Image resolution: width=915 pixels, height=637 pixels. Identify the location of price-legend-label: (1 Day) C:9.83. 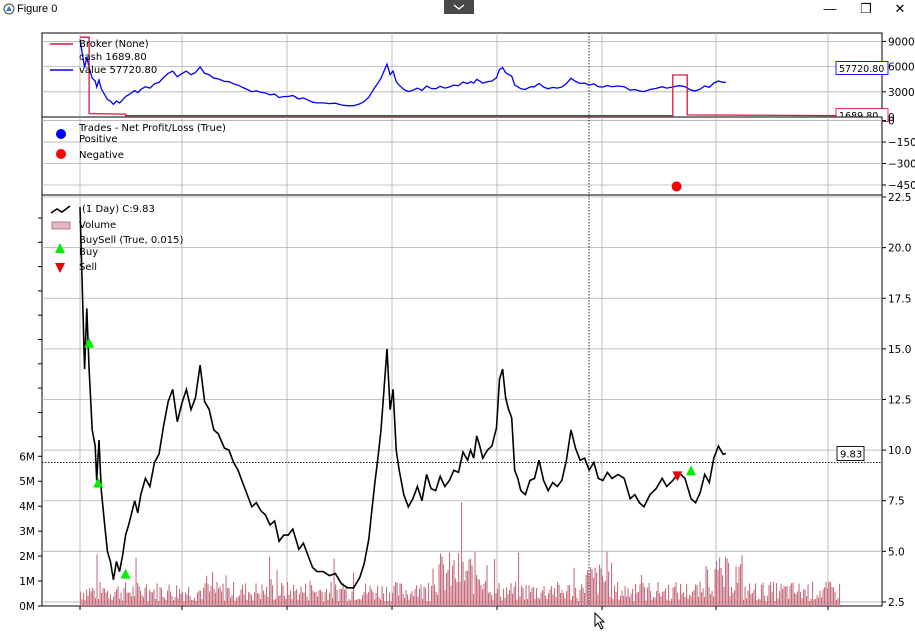
(118, 209).